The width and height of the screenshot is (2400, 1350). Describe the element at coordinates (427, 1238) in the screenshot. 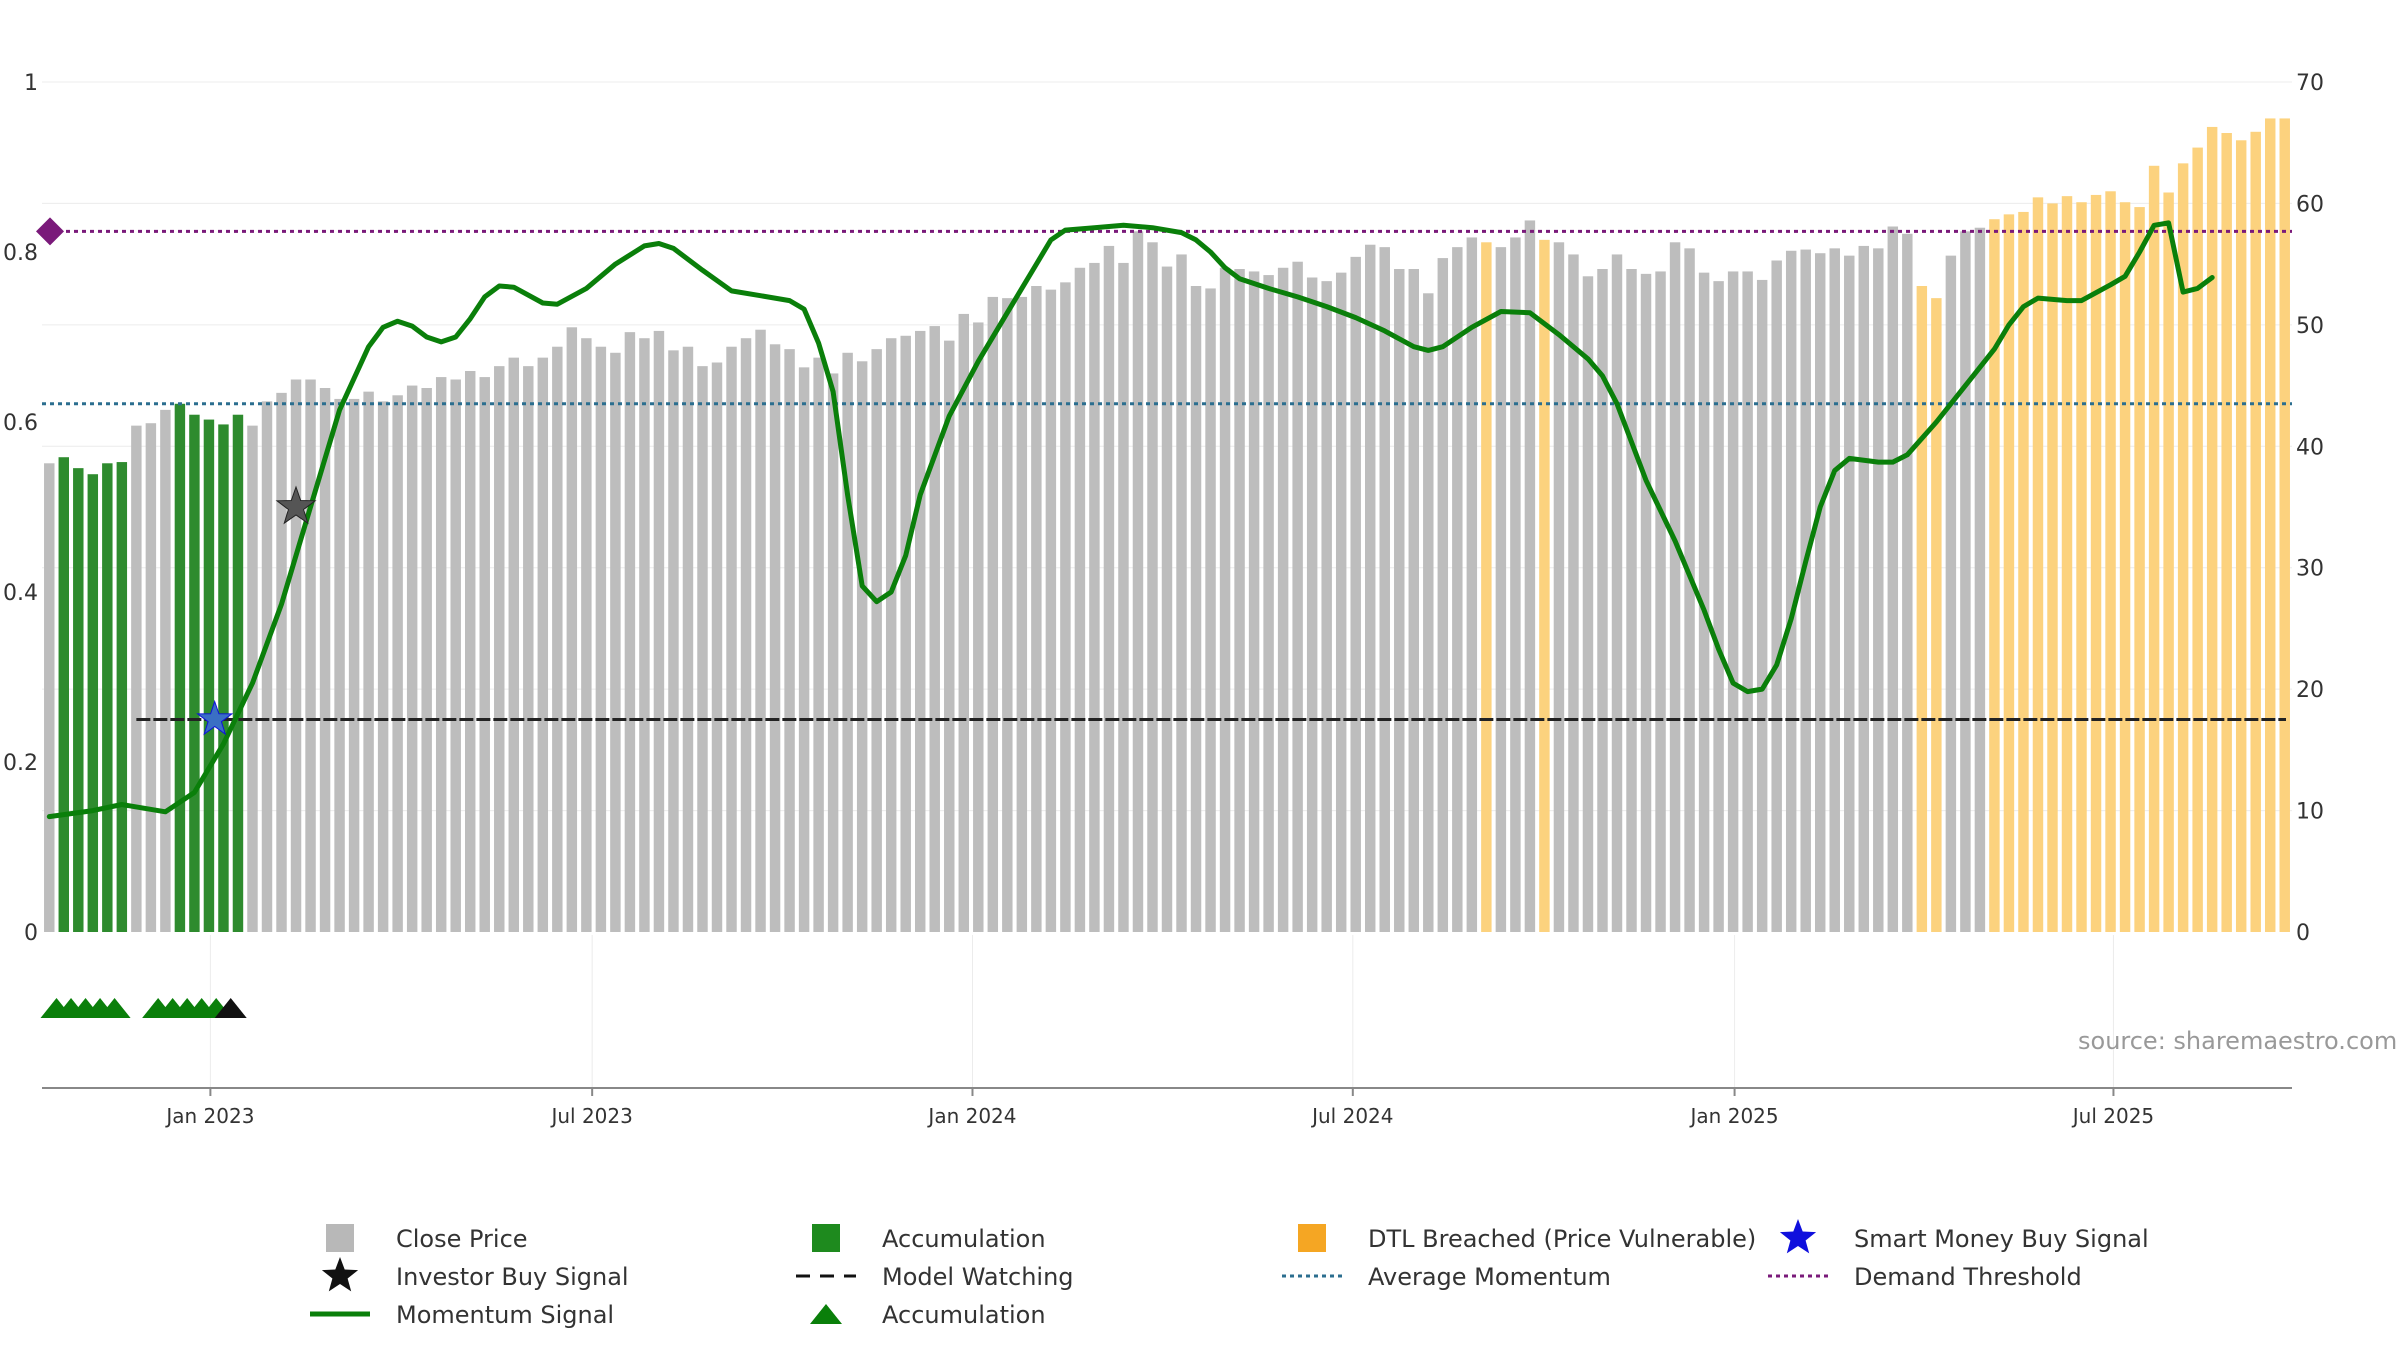

I see `legend-item: Close Price` at that location.